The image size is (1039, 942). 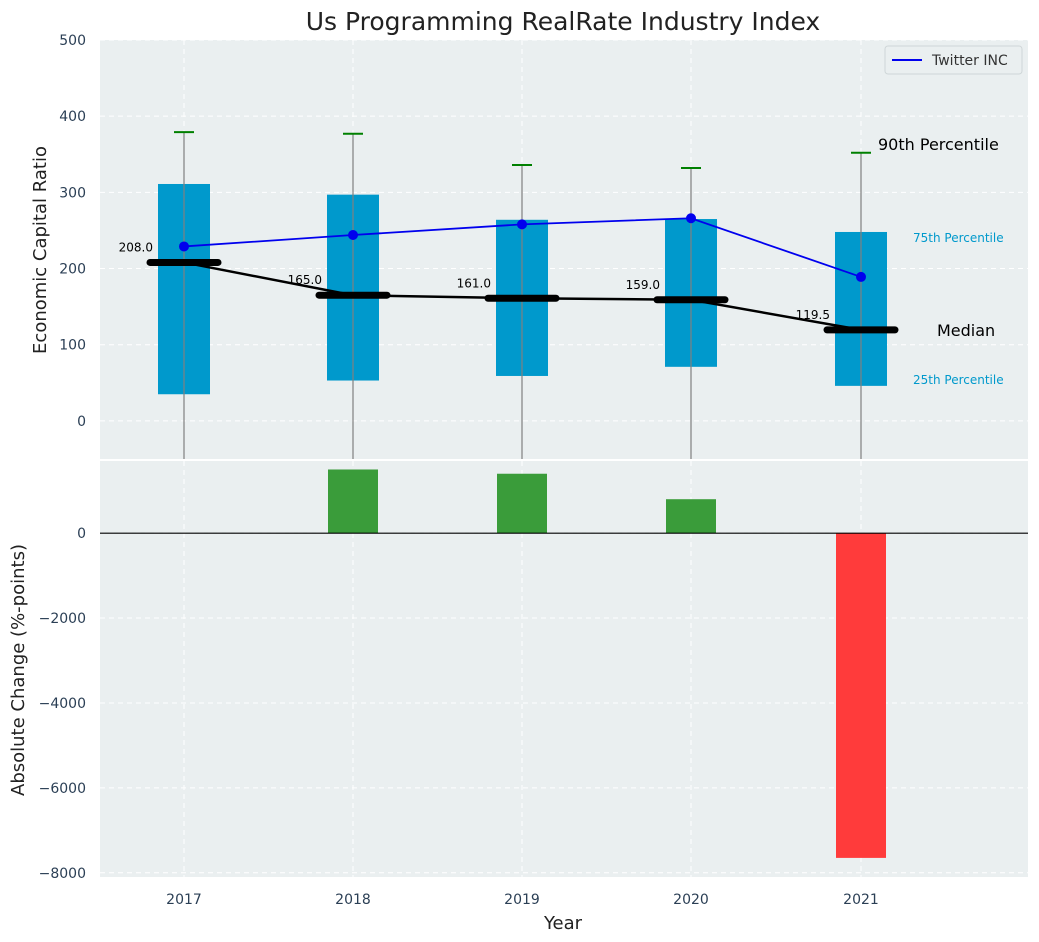 What do you see at coordinates (72, 193) in the screenshot?
I see `top-y-tick-label: 300` at bounding box center [72, 193].